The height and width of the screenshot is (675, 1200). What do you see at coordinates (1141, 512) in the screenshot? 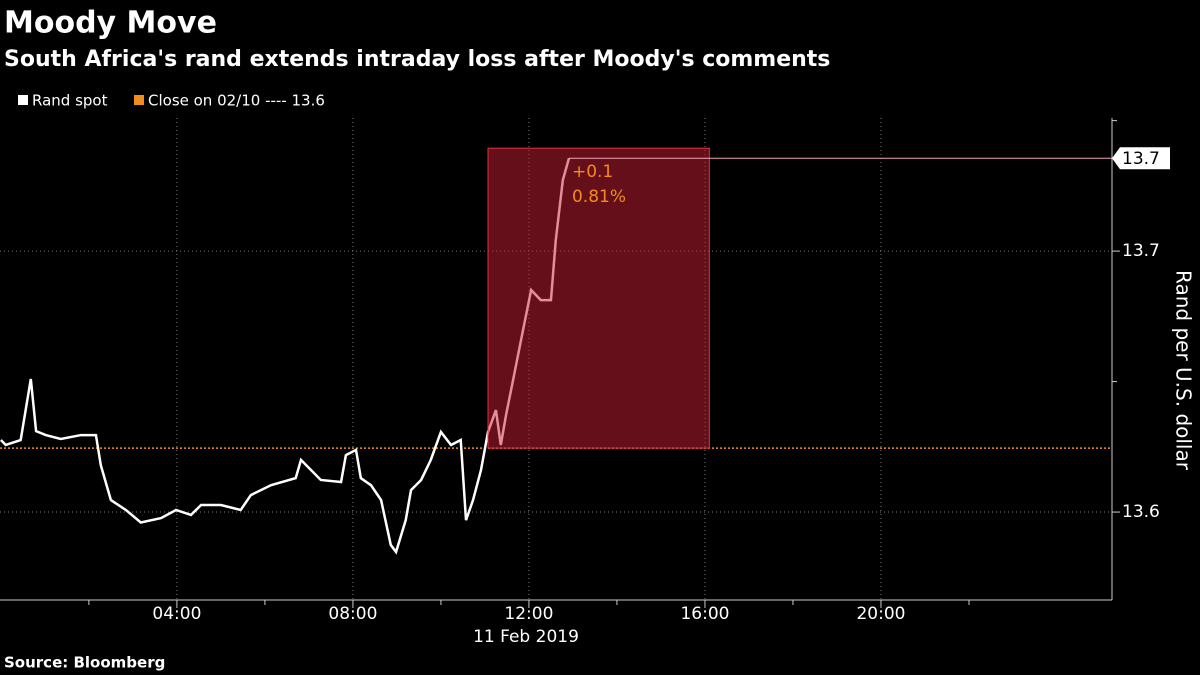
I see `y-tick-label: 13.6` at bounding box center [1141, 512].